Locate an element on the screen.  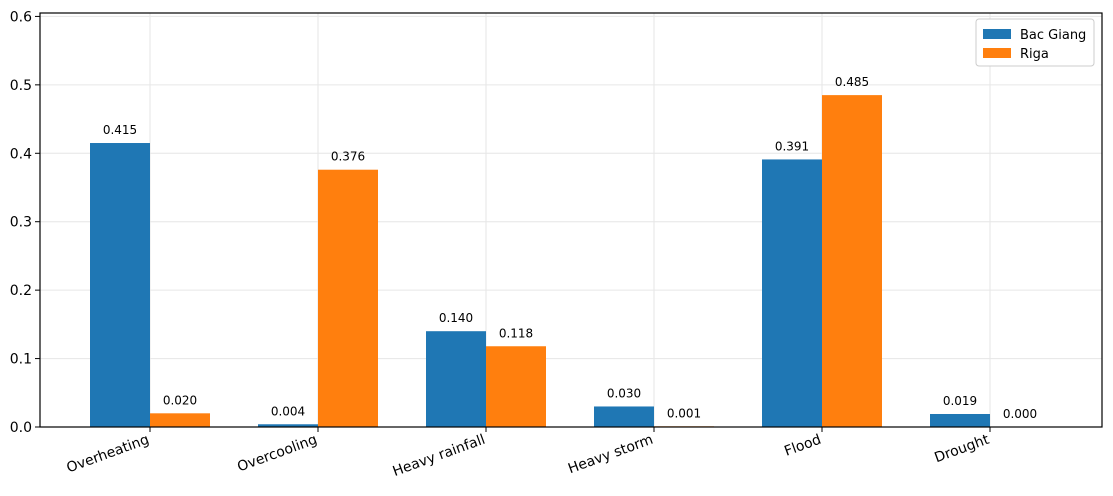
data-label-riga-3: 0.001 is located at coordinates (684, 413).